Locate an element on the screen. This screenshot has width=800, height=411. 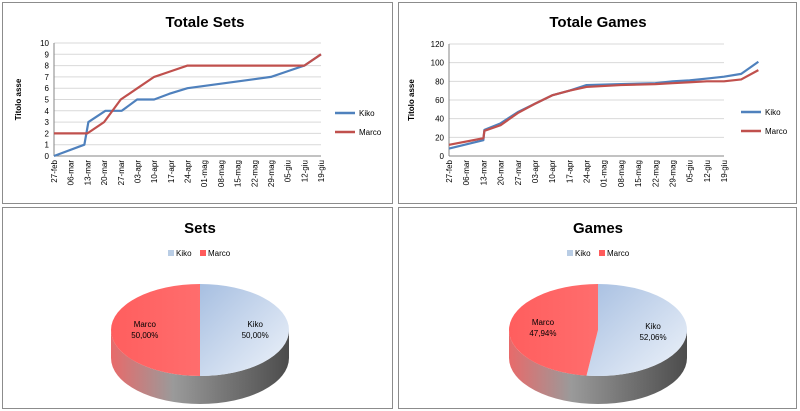
y-tick-label: 10 is located at coordinates (44, 43).